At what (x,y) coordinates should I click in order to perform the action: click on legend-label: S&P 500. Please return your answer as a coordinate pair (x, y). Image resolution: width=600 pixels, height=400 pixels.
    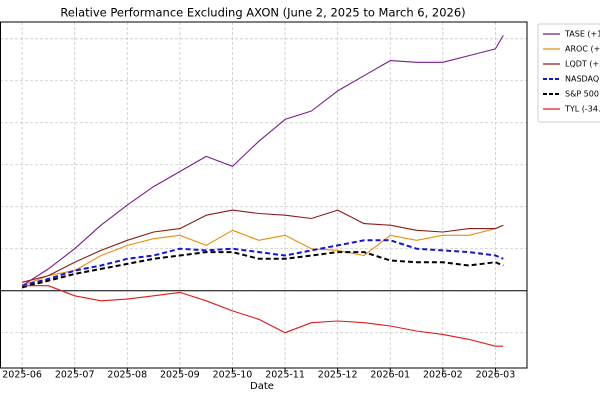
    Looking at the image, I should click on (582, 94).